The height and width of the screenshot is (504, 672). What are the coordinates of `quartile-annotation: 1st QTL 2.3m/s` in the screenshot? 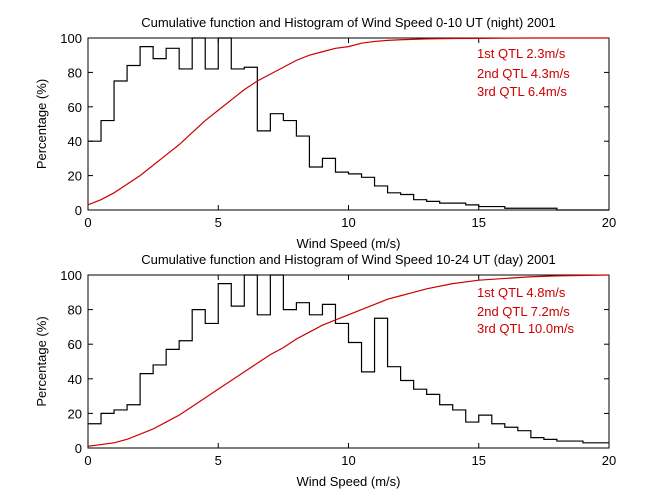 It's located at (521, 53).